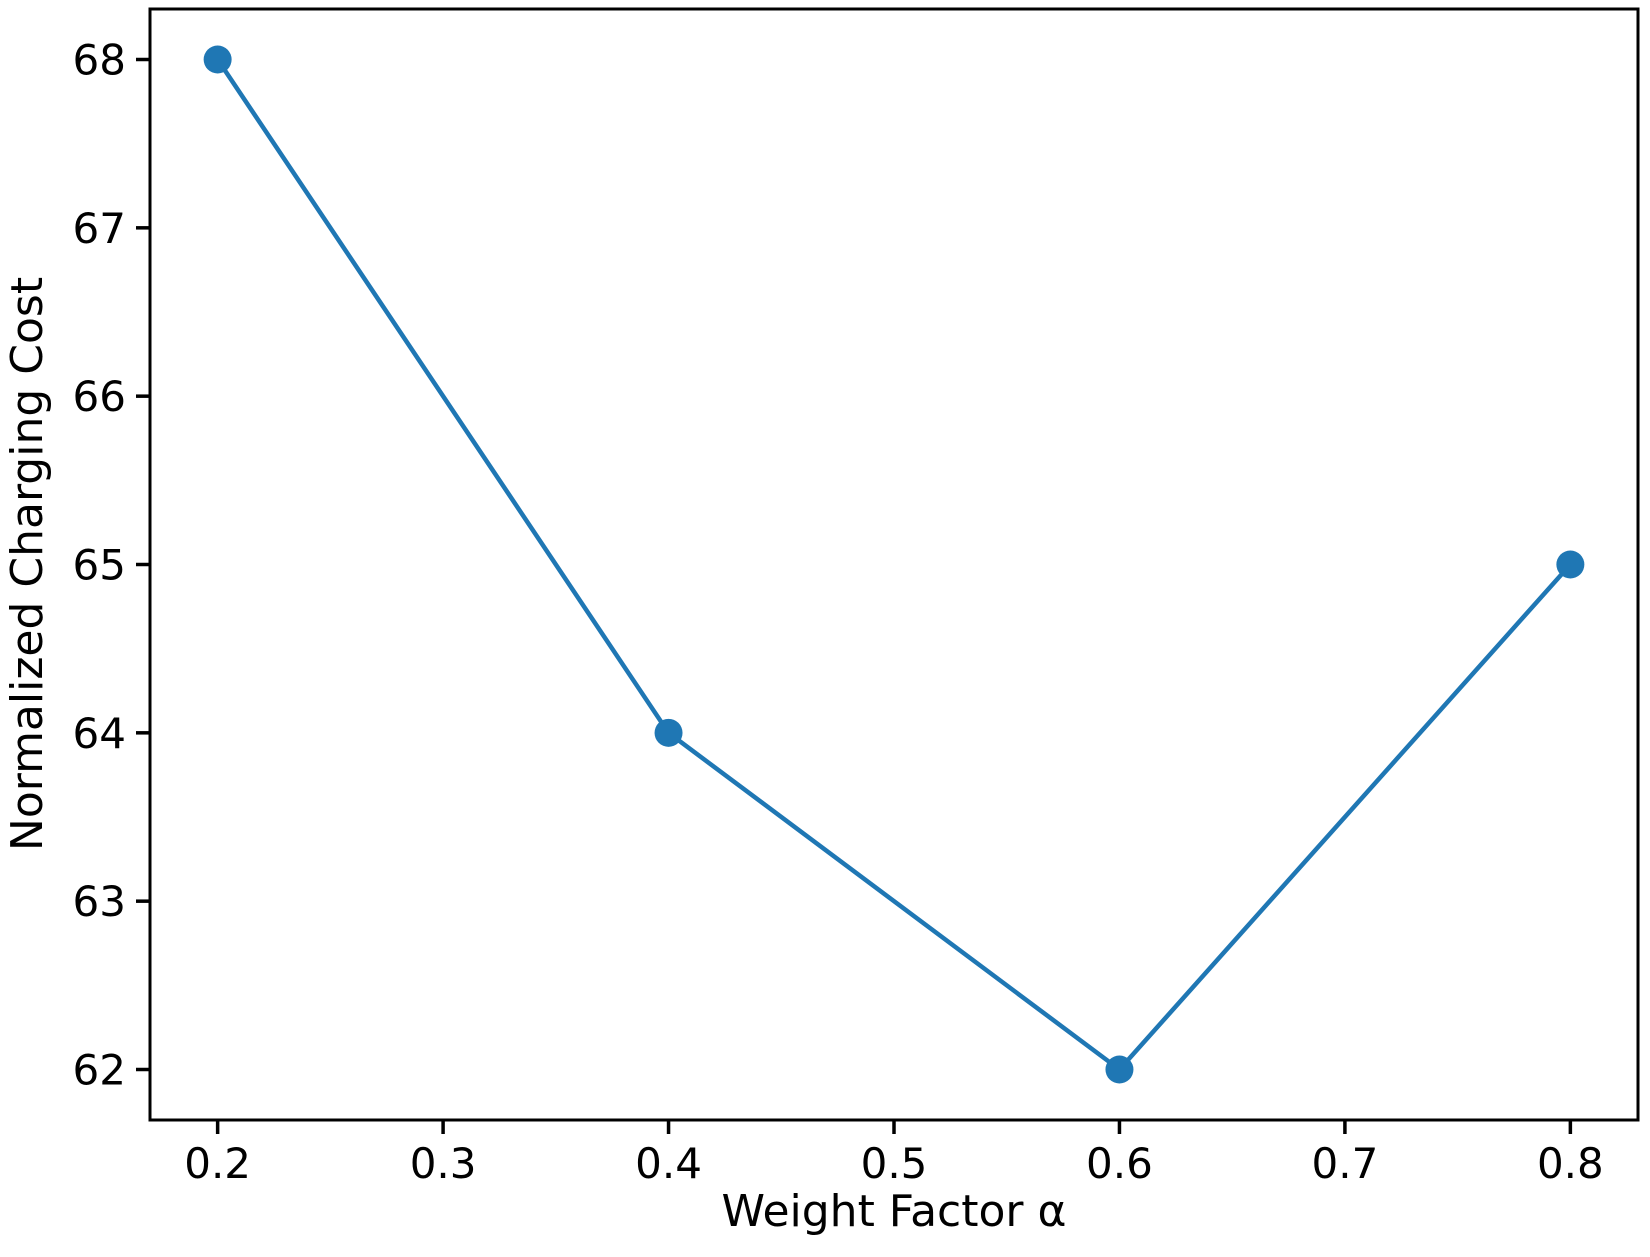 The width and height of the screenshot is (1650, 1257). I want to click on y-tick-label: 64, so click(99, 733).